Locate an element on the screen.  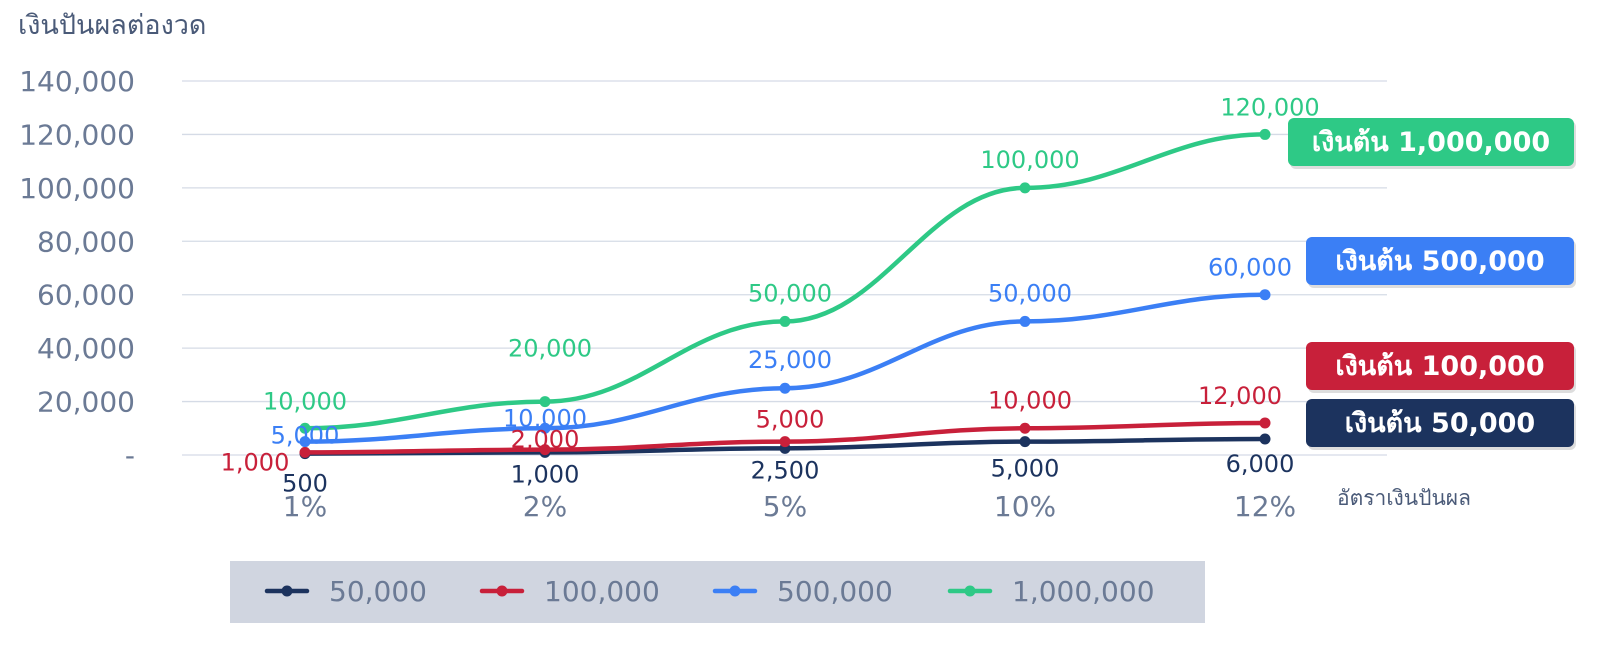
data-label: 2,500 is located at coordinates (785, 470).